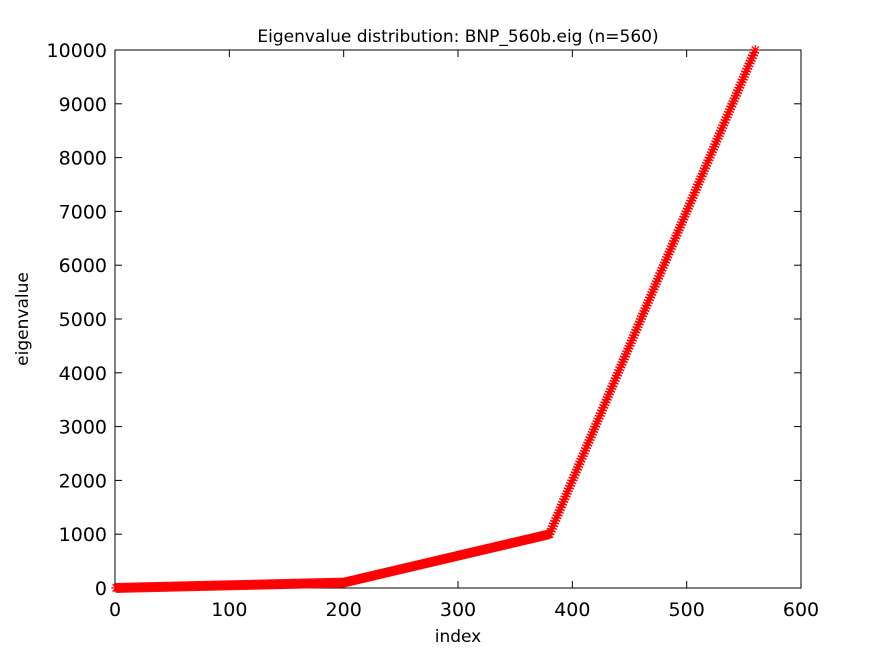 This screenshot has height=661, width=884. Describe the element at coordinates (83, 535) in the screenshot. I see `y-tick-label: 1000` at that location.